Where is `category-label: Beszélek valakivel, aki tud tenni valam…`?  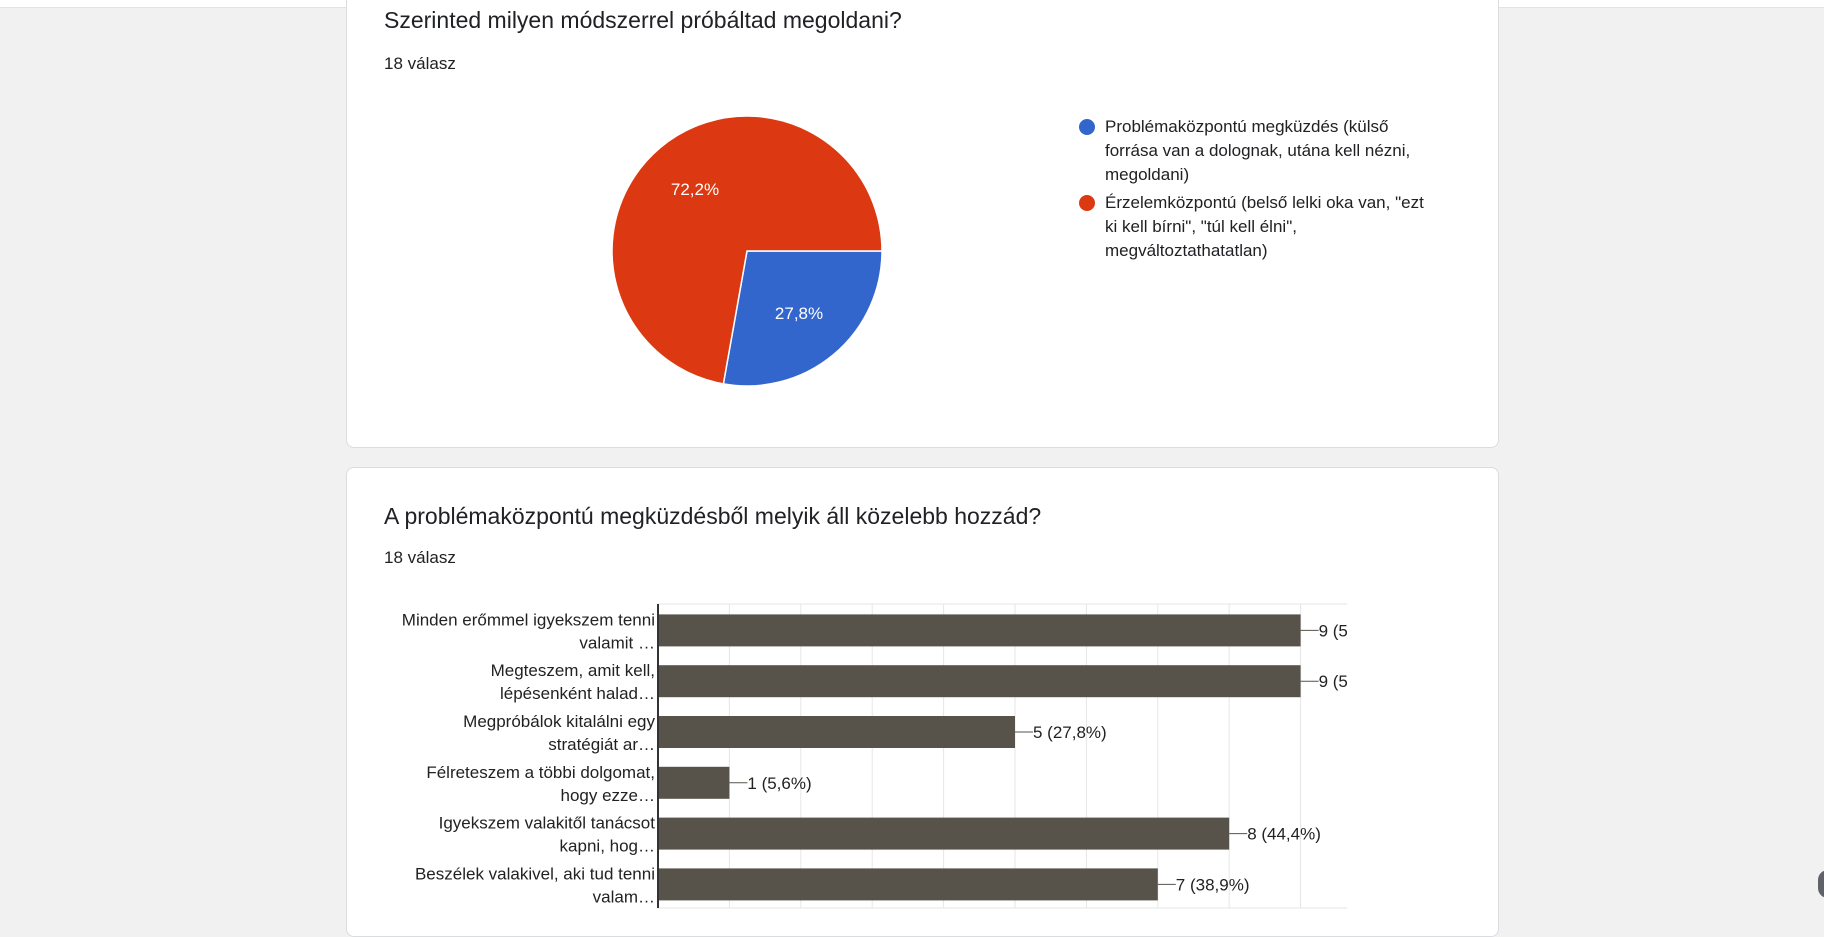 category-label: Beszélek valakivel, aki tud tenni valam… is located at coordinates (535, 885).